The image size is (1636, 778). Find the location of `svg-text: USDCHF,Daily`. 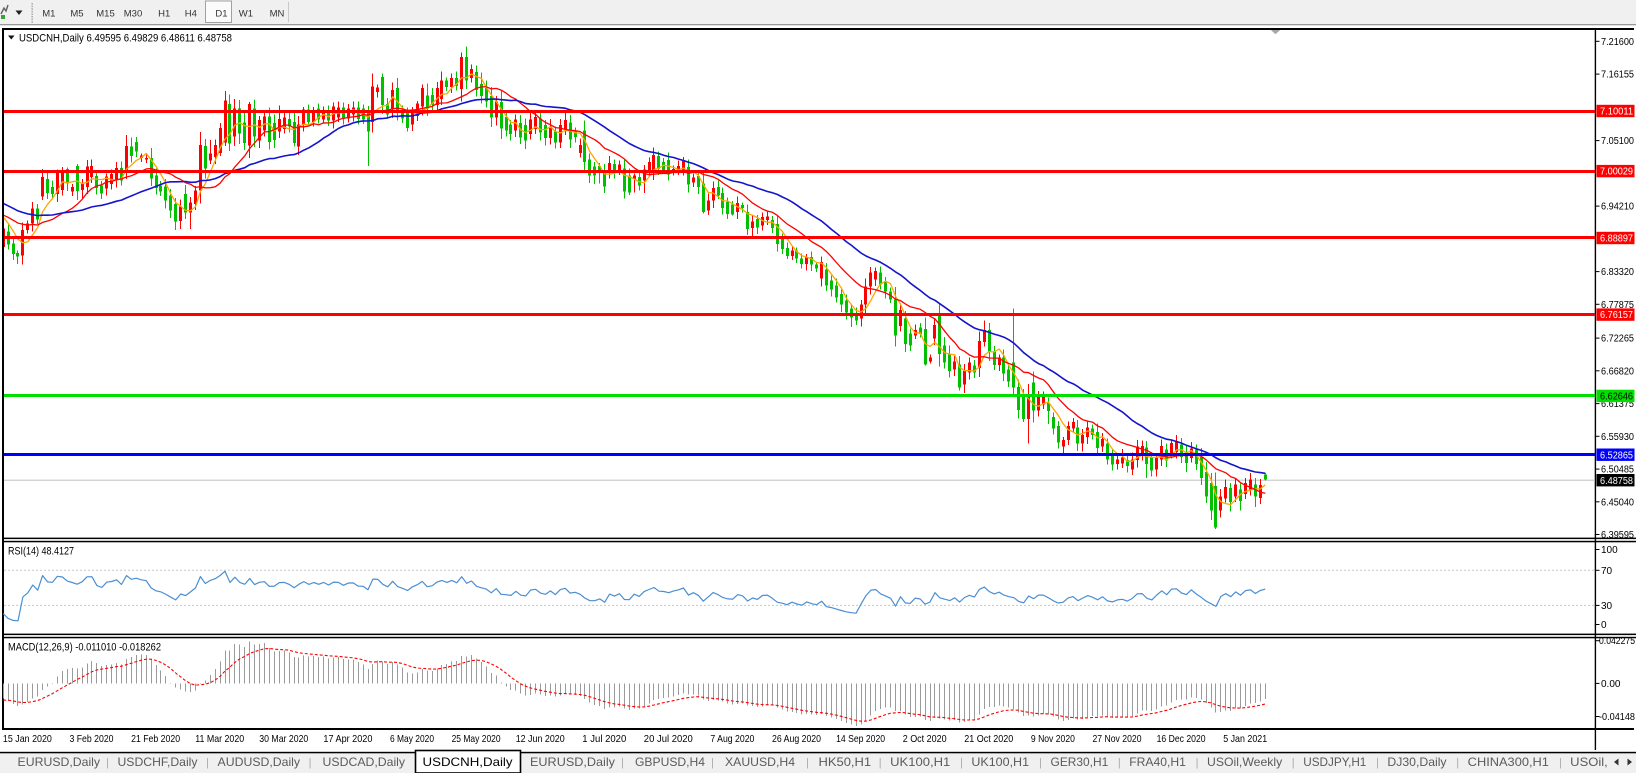

svg-text: USDCHF,Daily is located at coordinates (158, 762).